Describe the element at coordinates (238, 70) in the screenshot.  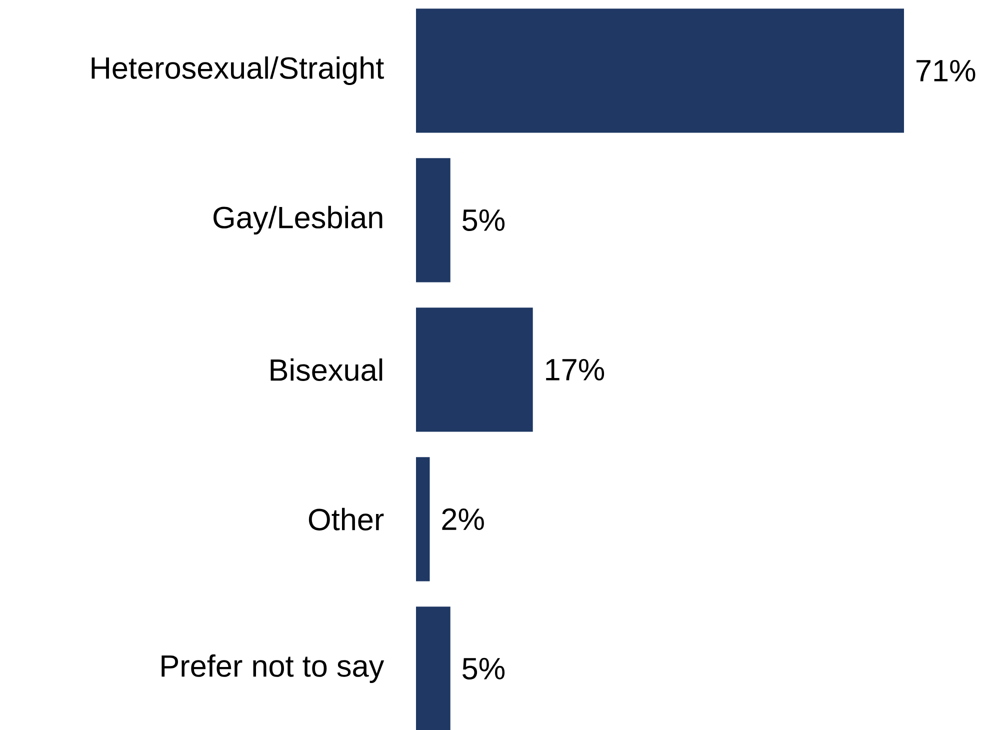
I see `y-tick-label: Heterosexual/Straight` at that location.